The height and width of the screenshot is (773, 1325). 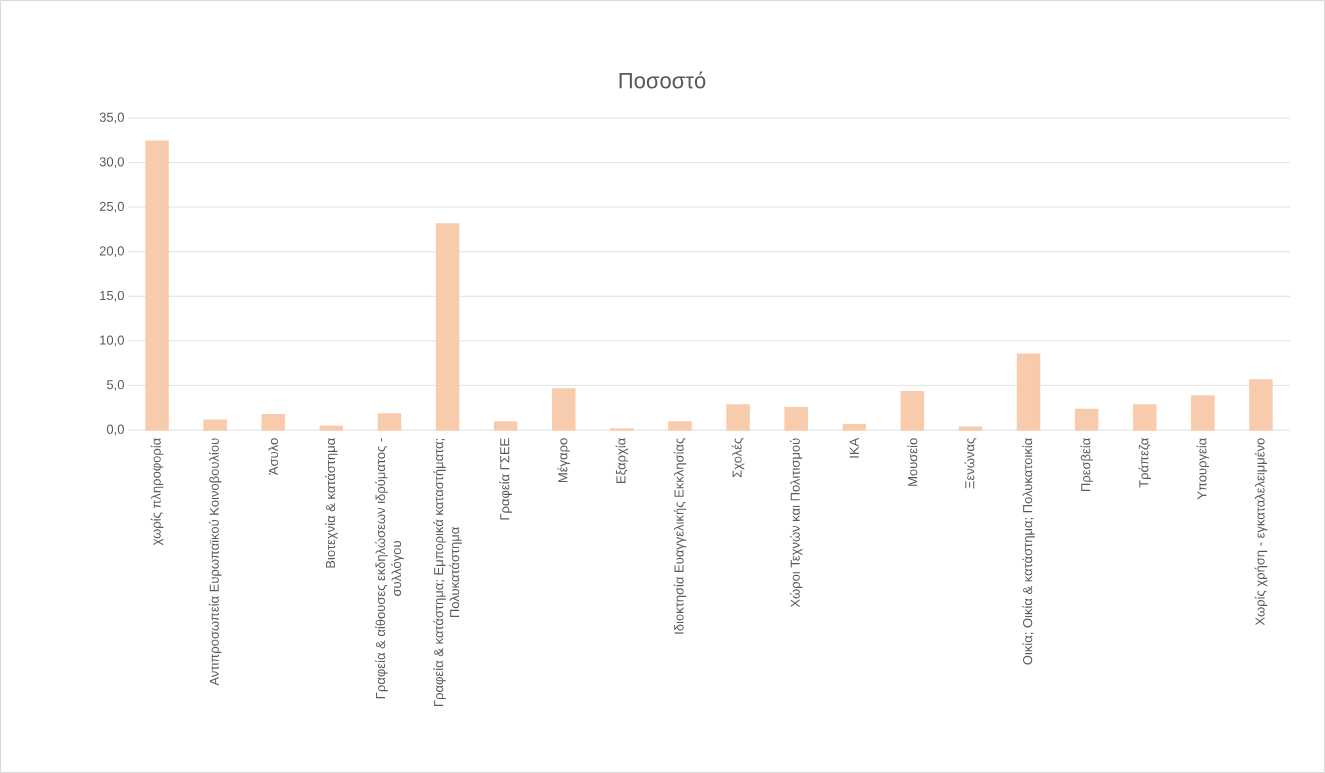 What do you see at coordinates (662, 80) in the screenshot?
I see `chart-title: Ποσοστό` at bounding box center [662, 80].